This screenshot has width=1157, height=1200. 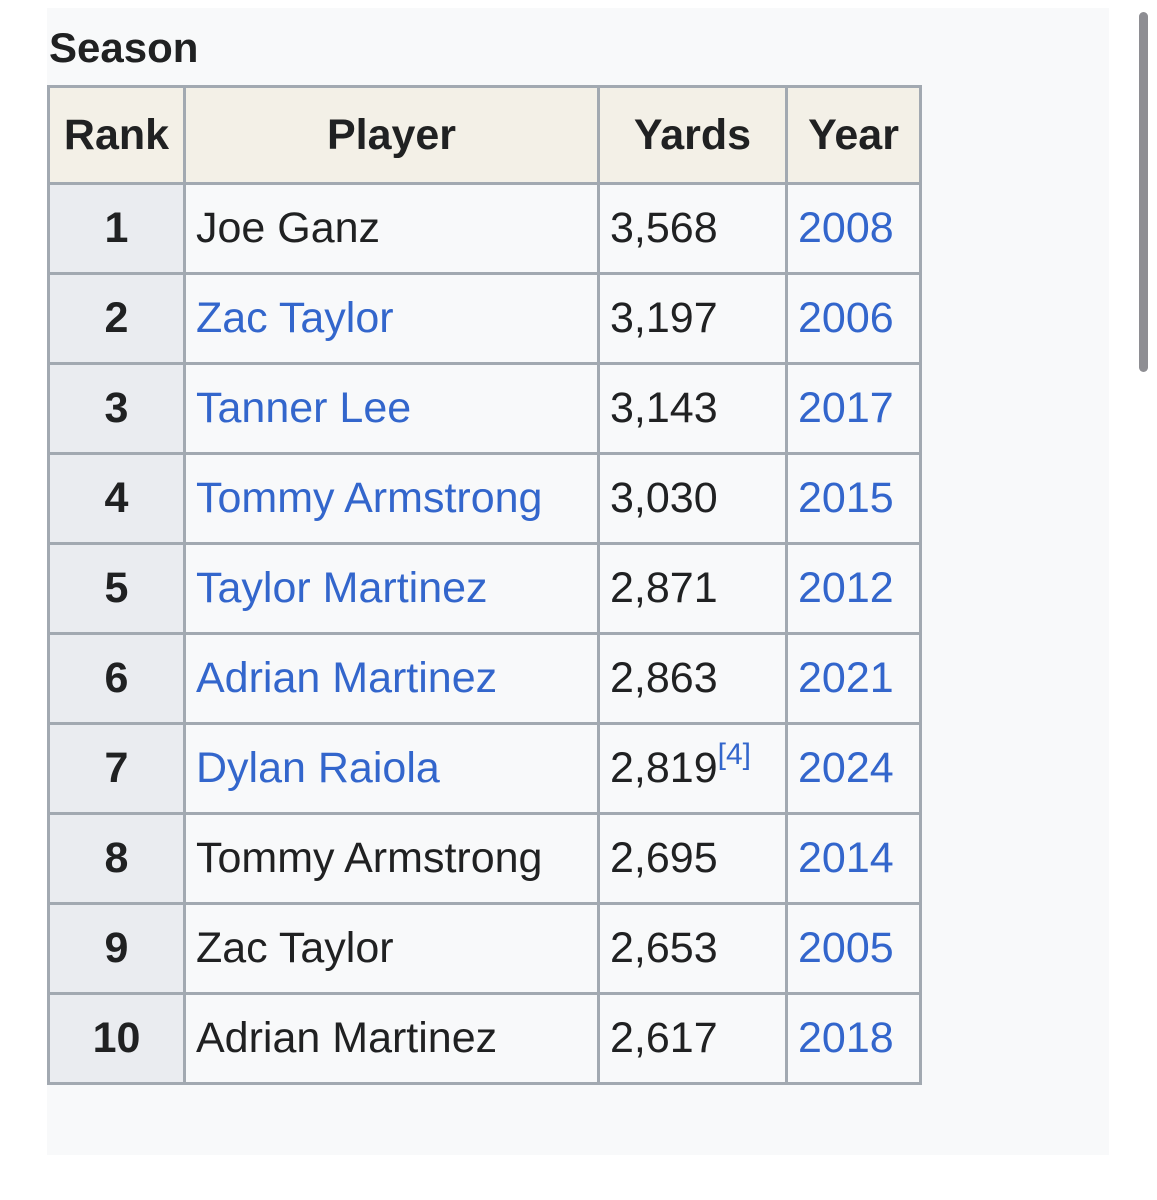 I want to click on year-cell: 2021, so click(x=853, y=678).